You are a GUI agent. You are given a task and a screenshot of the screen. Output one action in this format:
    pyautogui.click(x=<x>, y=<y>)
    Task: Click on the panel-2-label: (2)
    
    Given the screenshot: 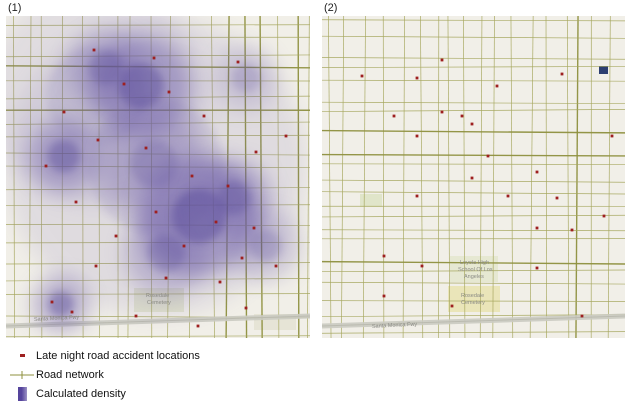 What is the action you would take?
    pyautogui.click(x=331, y=8)
    